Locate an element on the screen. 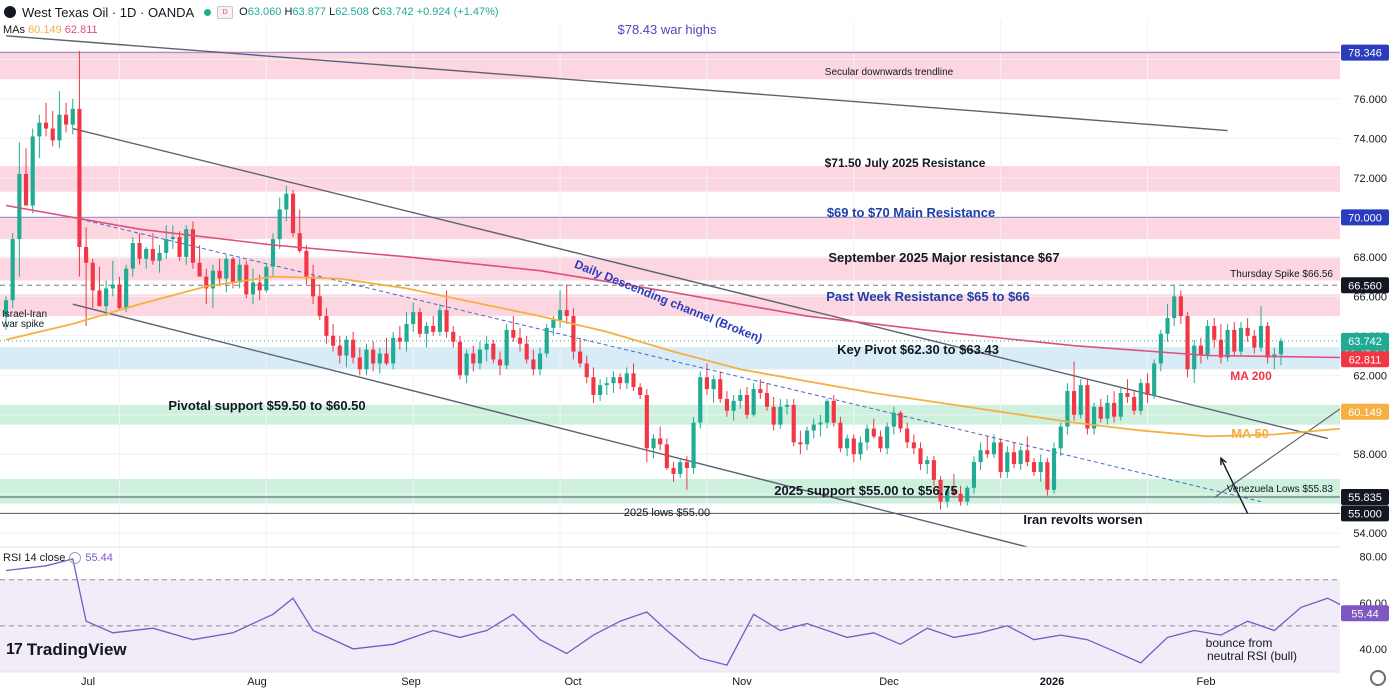 This screenshot has width=1400, height=692. settings-icon is located at coordinates (1378, 678).